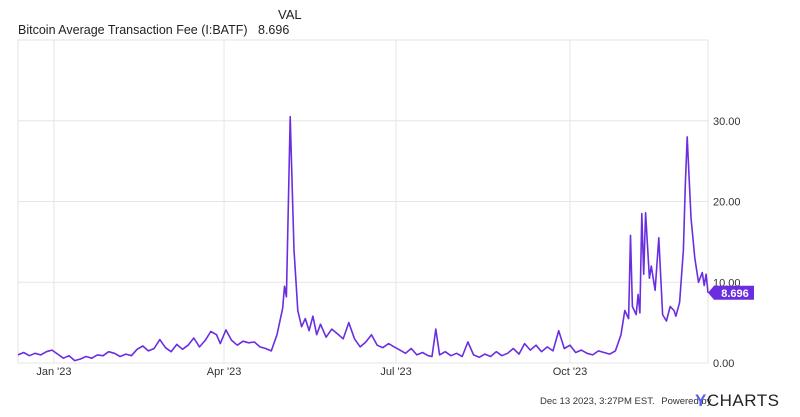  Describe the element at coordinates (686, 401) in the screenshot. I see `powered-by-text: Powered by` at that location.